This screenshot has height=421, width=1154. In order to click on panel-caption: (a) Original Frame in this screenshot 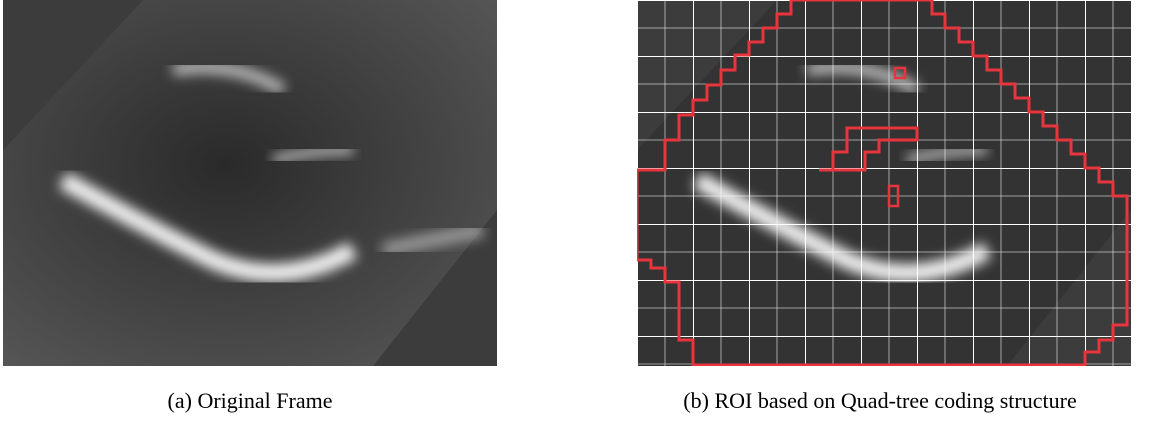, I will do `click(250, 400)`.